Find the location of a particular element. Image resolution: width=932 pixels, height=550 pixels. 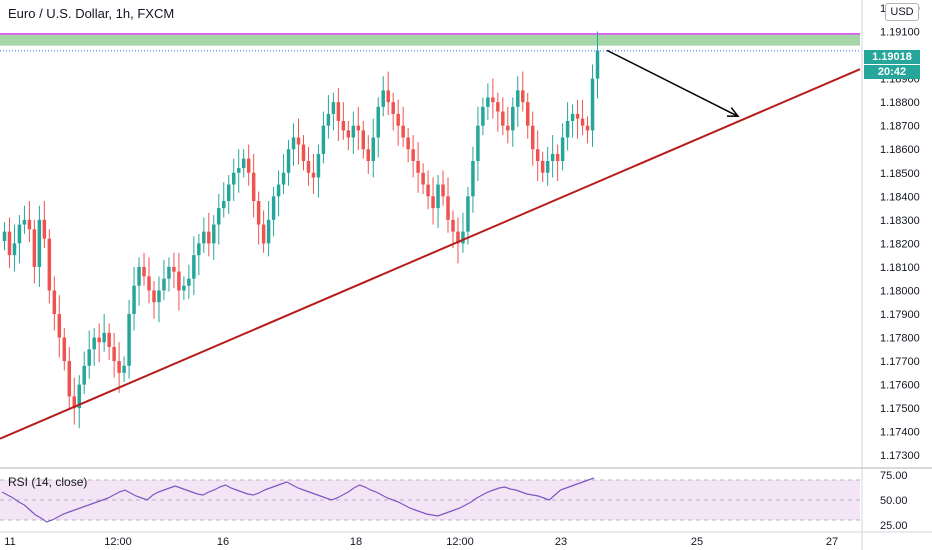

price-tick-label: 1.17900 is located at coordinates (900, 315).